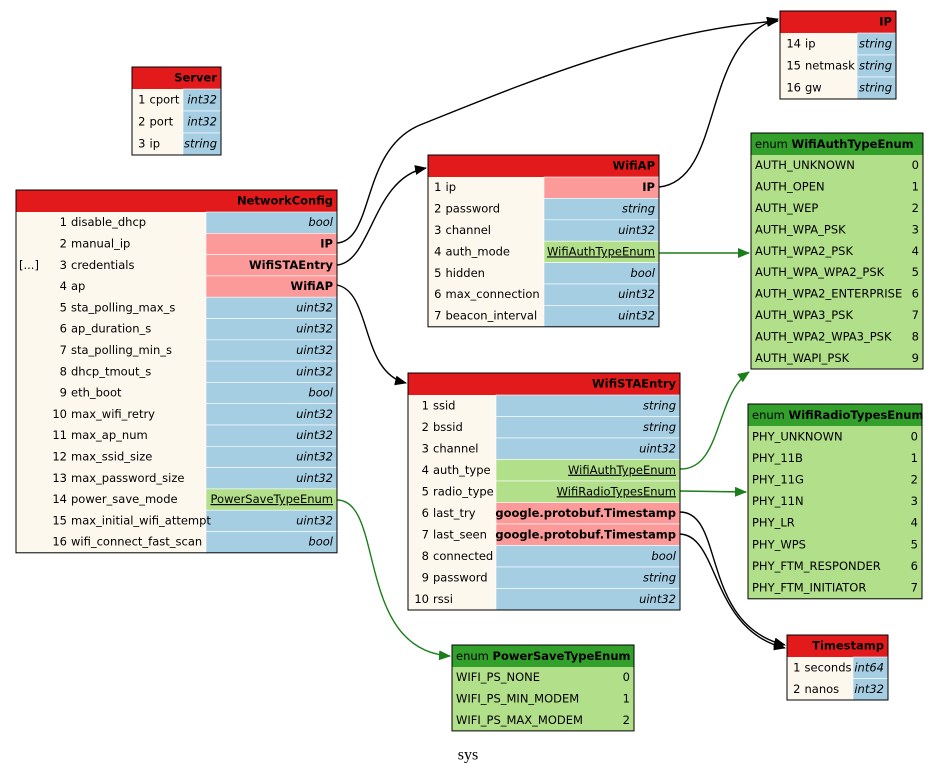 The image size is (941, 776). Describe the element at coordinates (285, 201) in the screenshot. I see `node-title: NetworkConfig` at that location.